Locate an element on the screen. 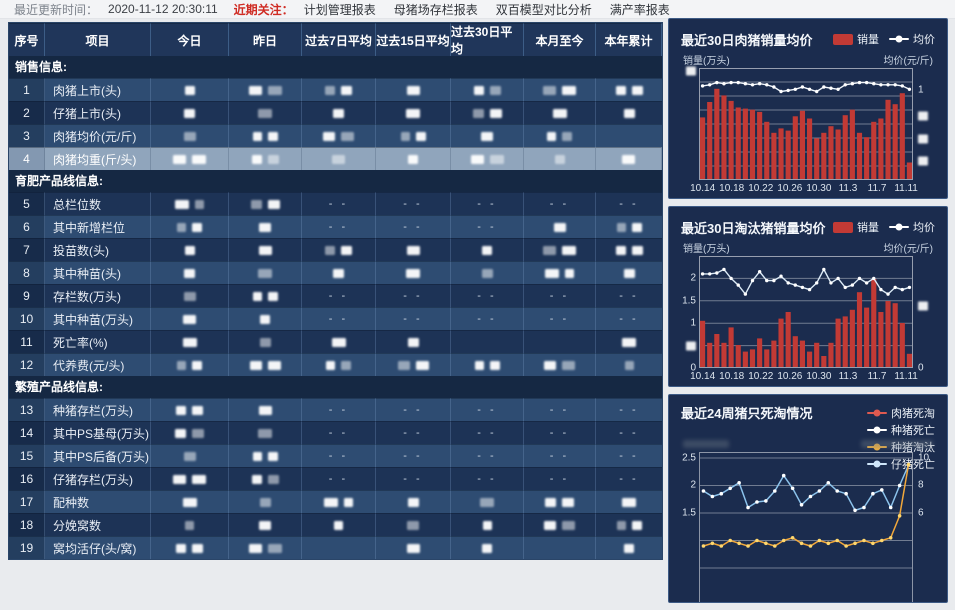  table-row: 19 窝均活仔(头/窝) is located at coordinates (335, 547).